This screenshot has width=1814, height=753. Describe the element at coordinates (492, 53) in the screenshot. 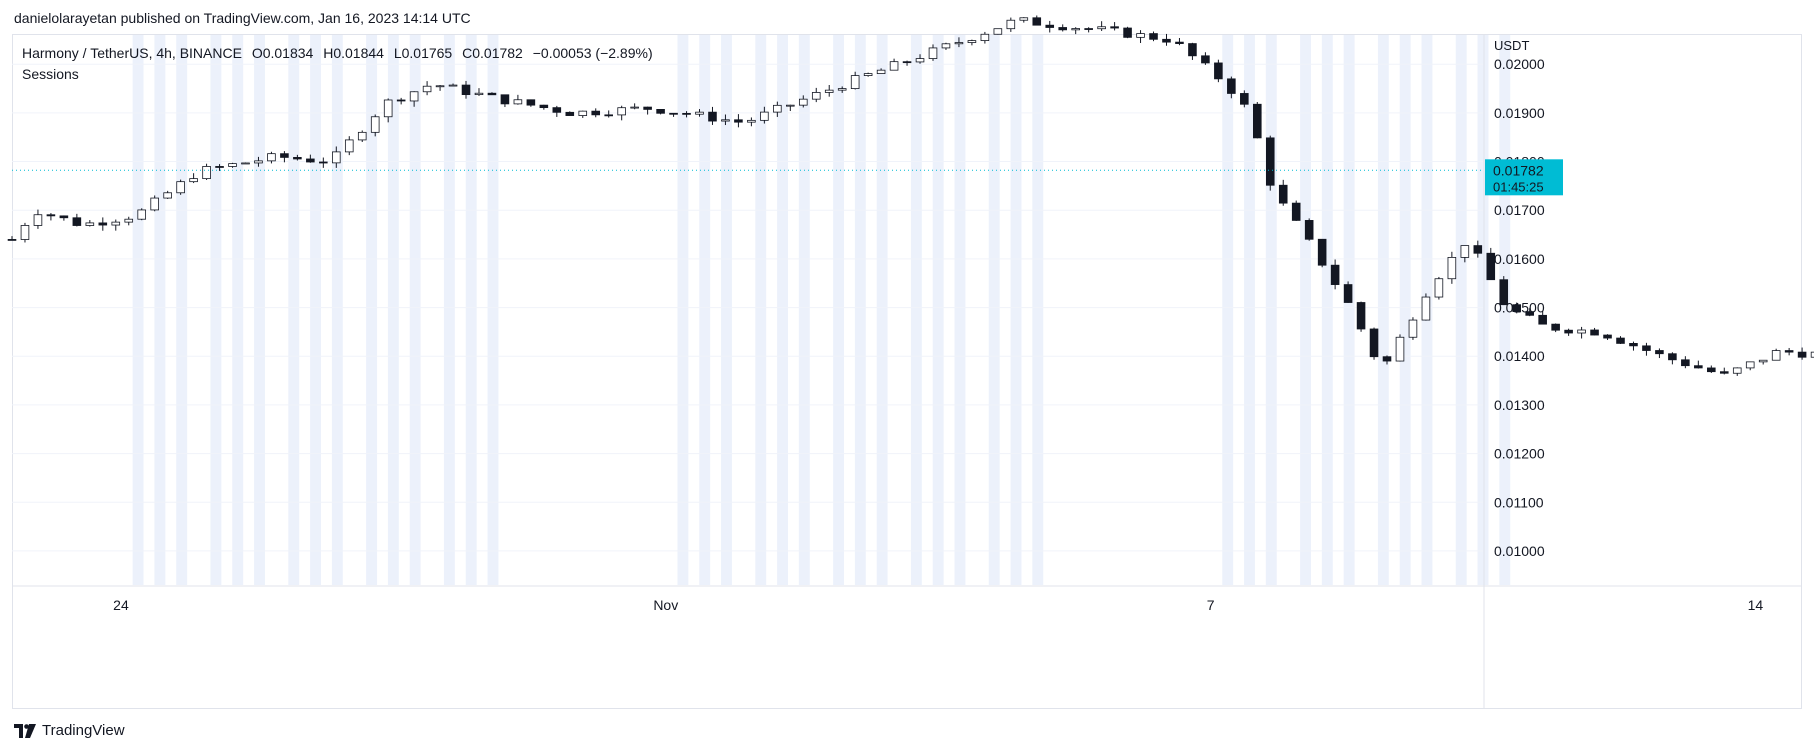

I see `ohlc-close: C0.01782` at that location.